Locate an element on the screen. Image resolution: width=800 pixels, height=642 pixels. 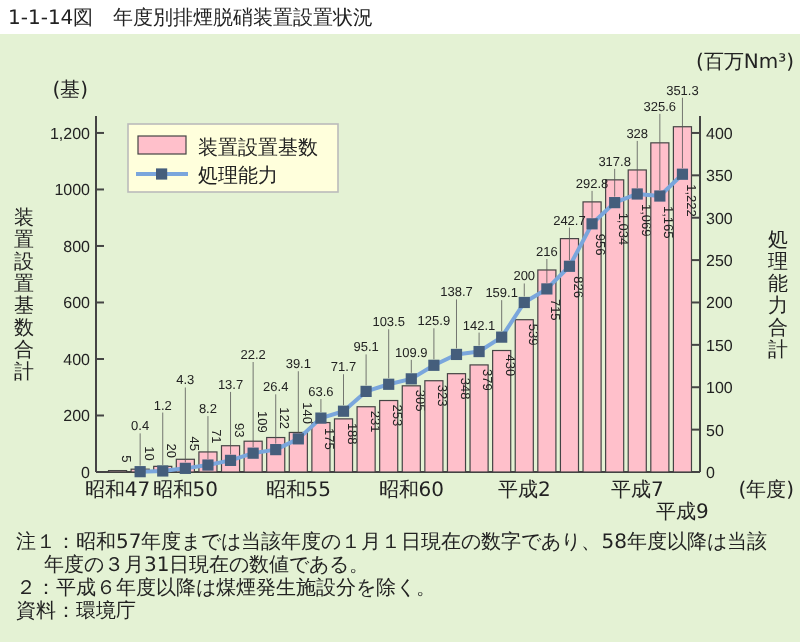
x-tick-label: 昭和60 is located at coordinates (411, 490).